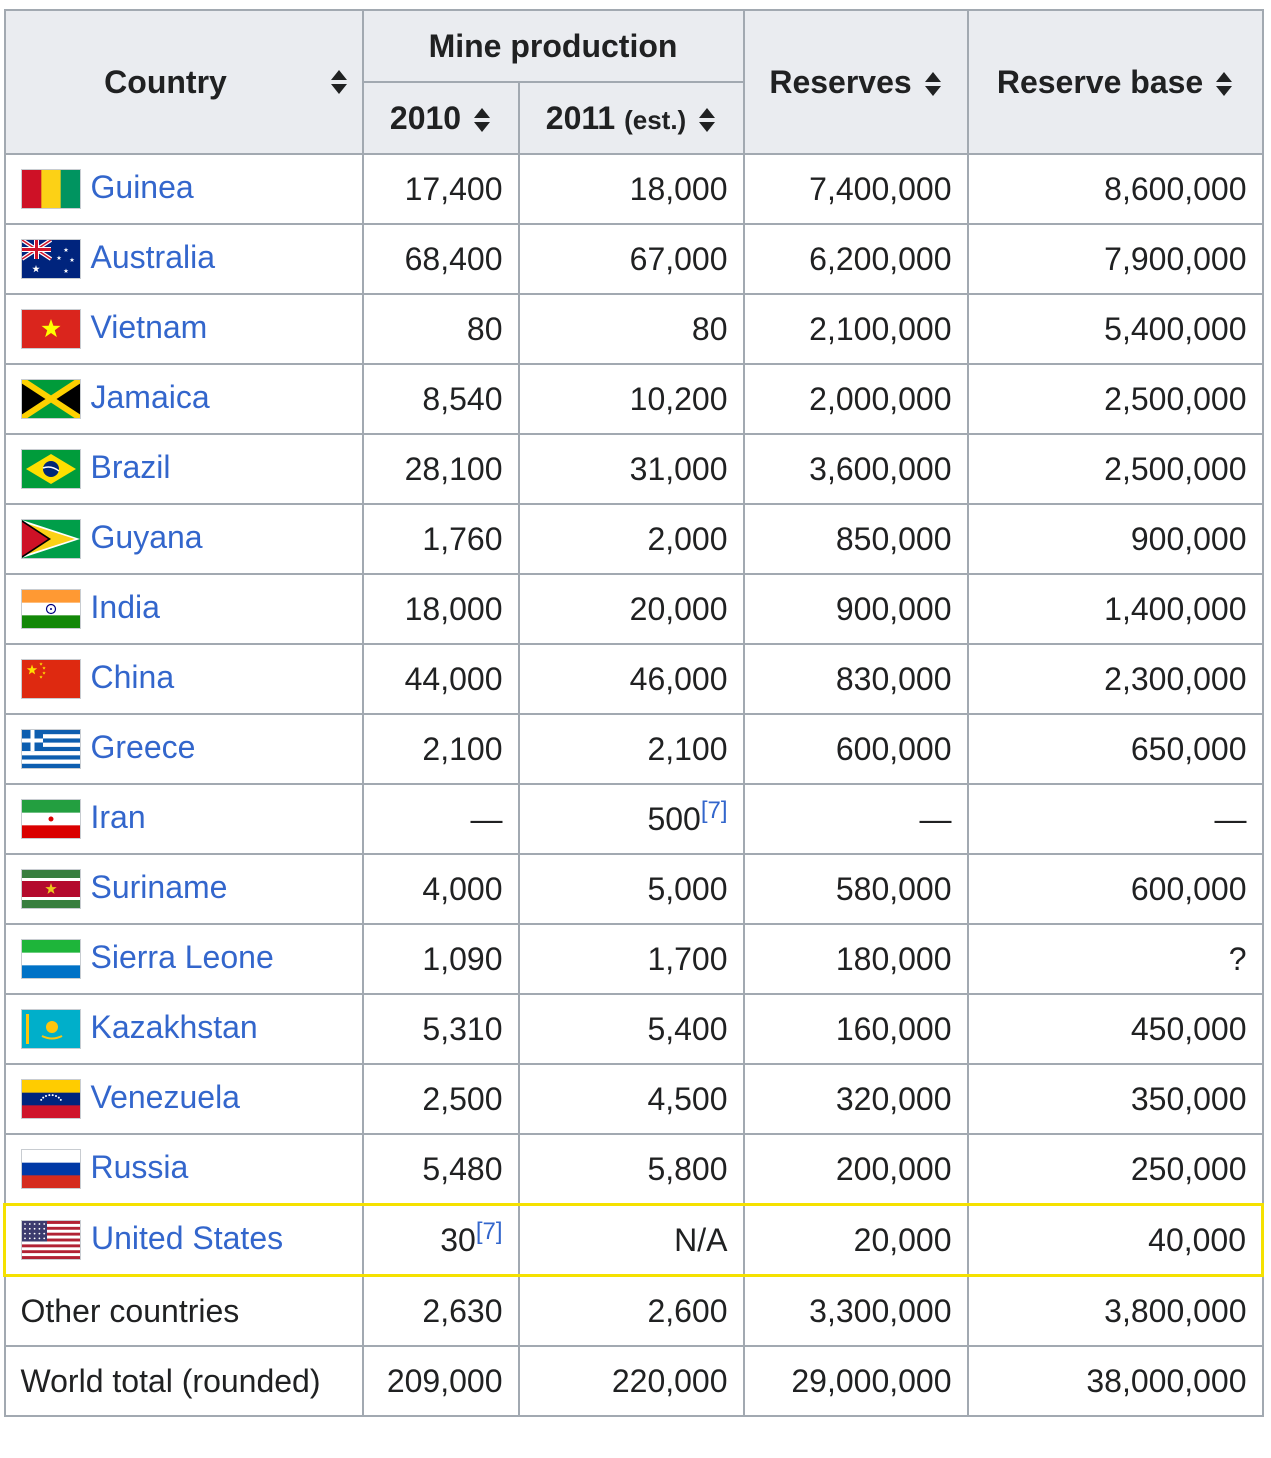 Image resolution: width=1271 pixels, height=1458 pixels. What do you see at coordinates (149, 327) in the screenshot?
I see `country-link: Vietnam` at bounding box center [149, 327].